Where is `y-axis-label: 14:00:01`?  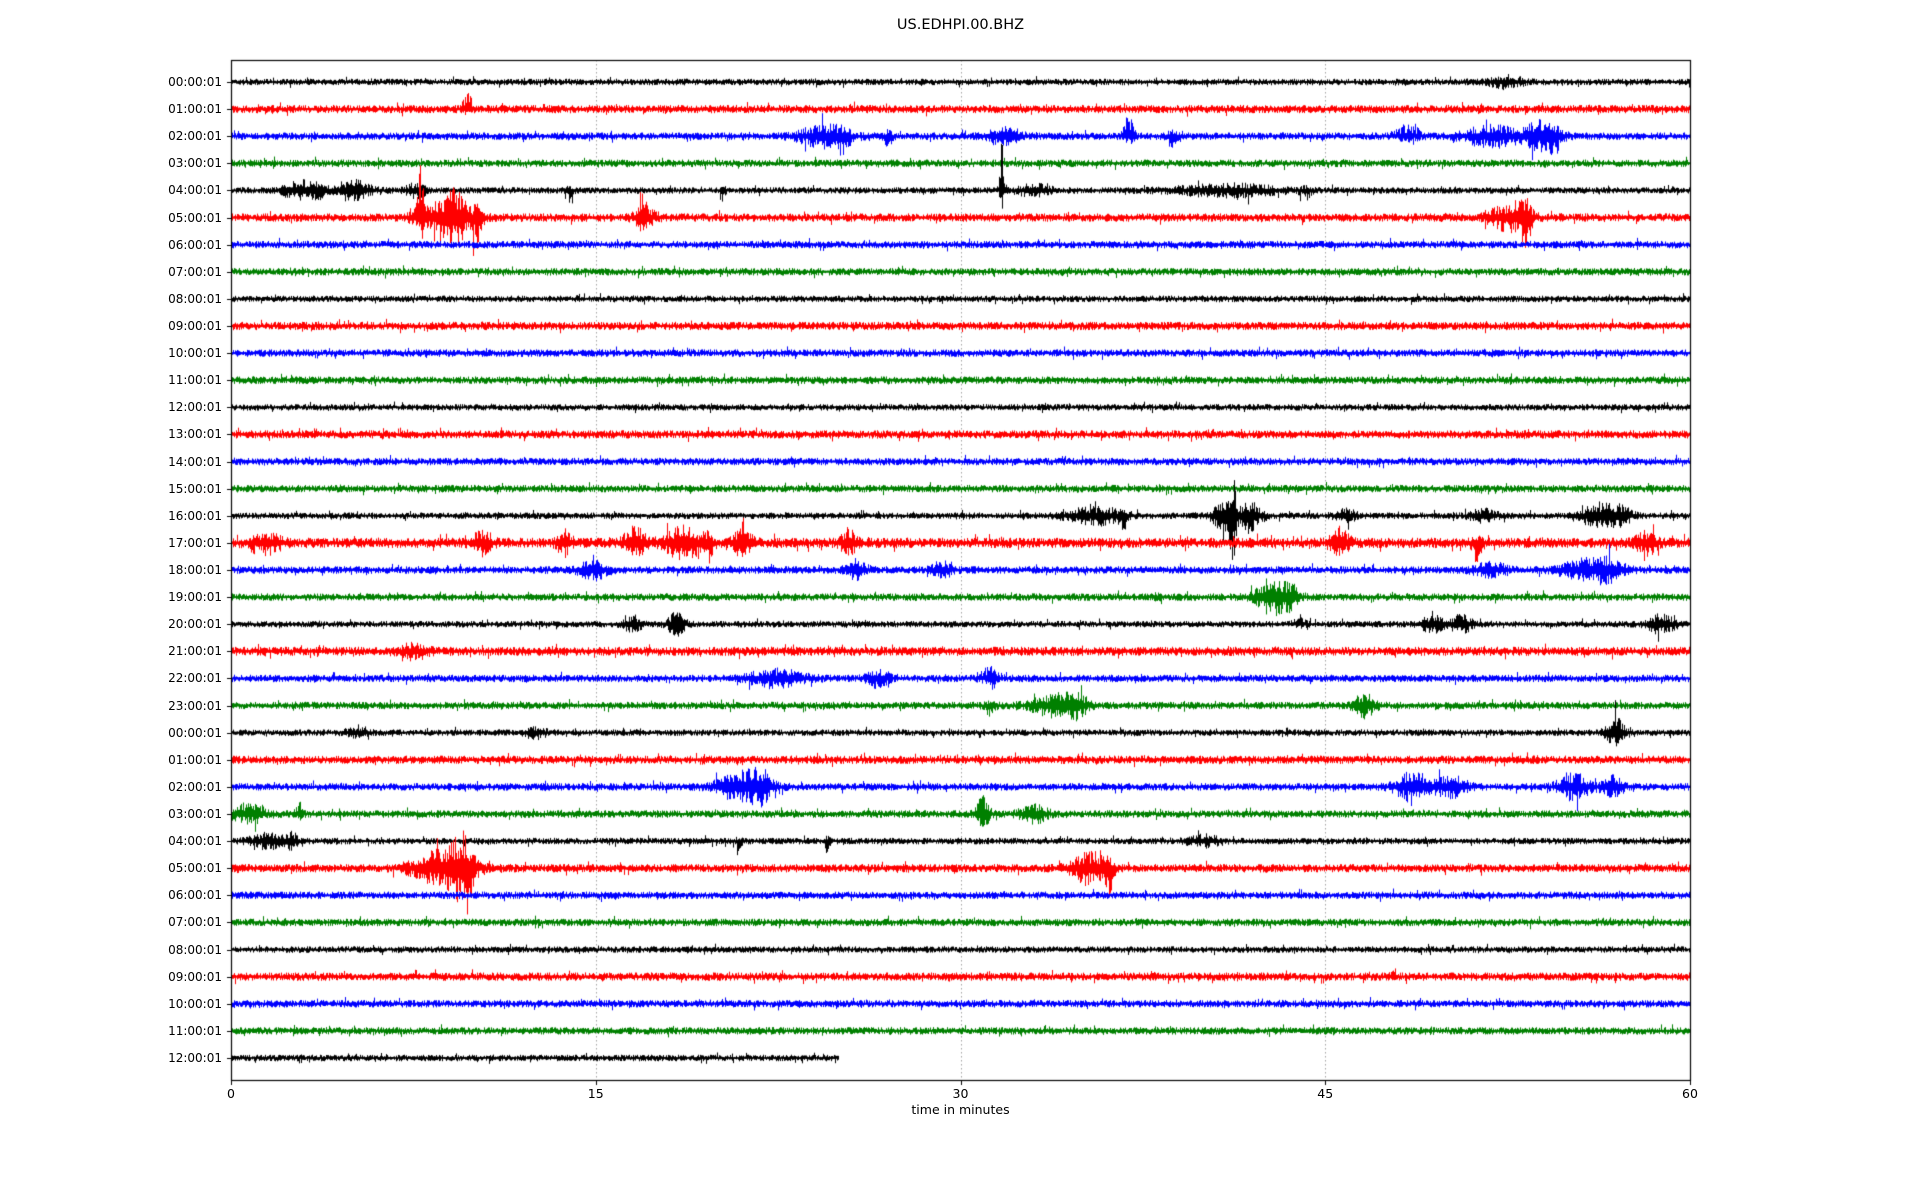 y-axis-label: 14:00:01 is located at coordinates (195, 461).